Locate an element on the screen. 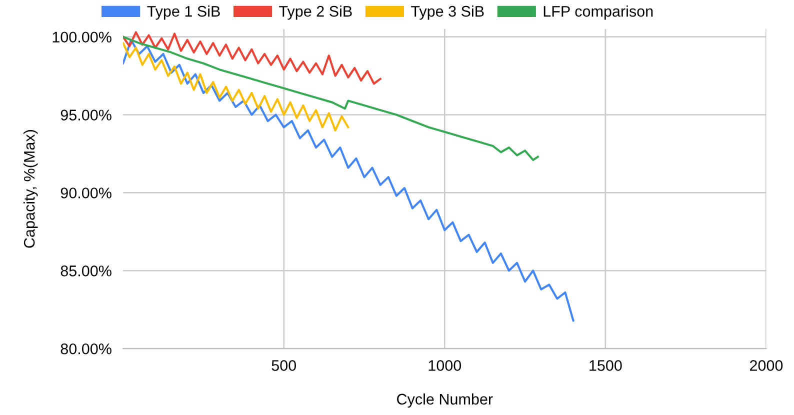 This screenshot has height=415, width=794. y-tick-label: 80.00% is located at coordinates (86, 348).